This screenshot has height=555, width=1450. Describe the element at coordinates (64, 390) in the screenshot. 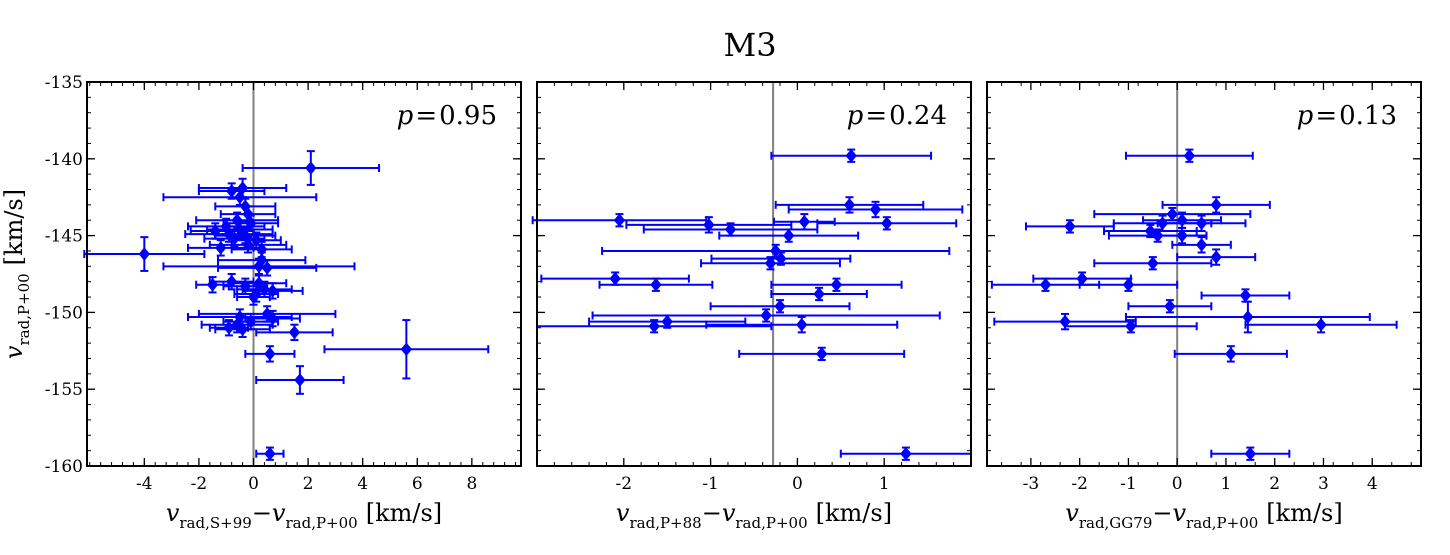

I see `y-tick-label: -155` at that location.